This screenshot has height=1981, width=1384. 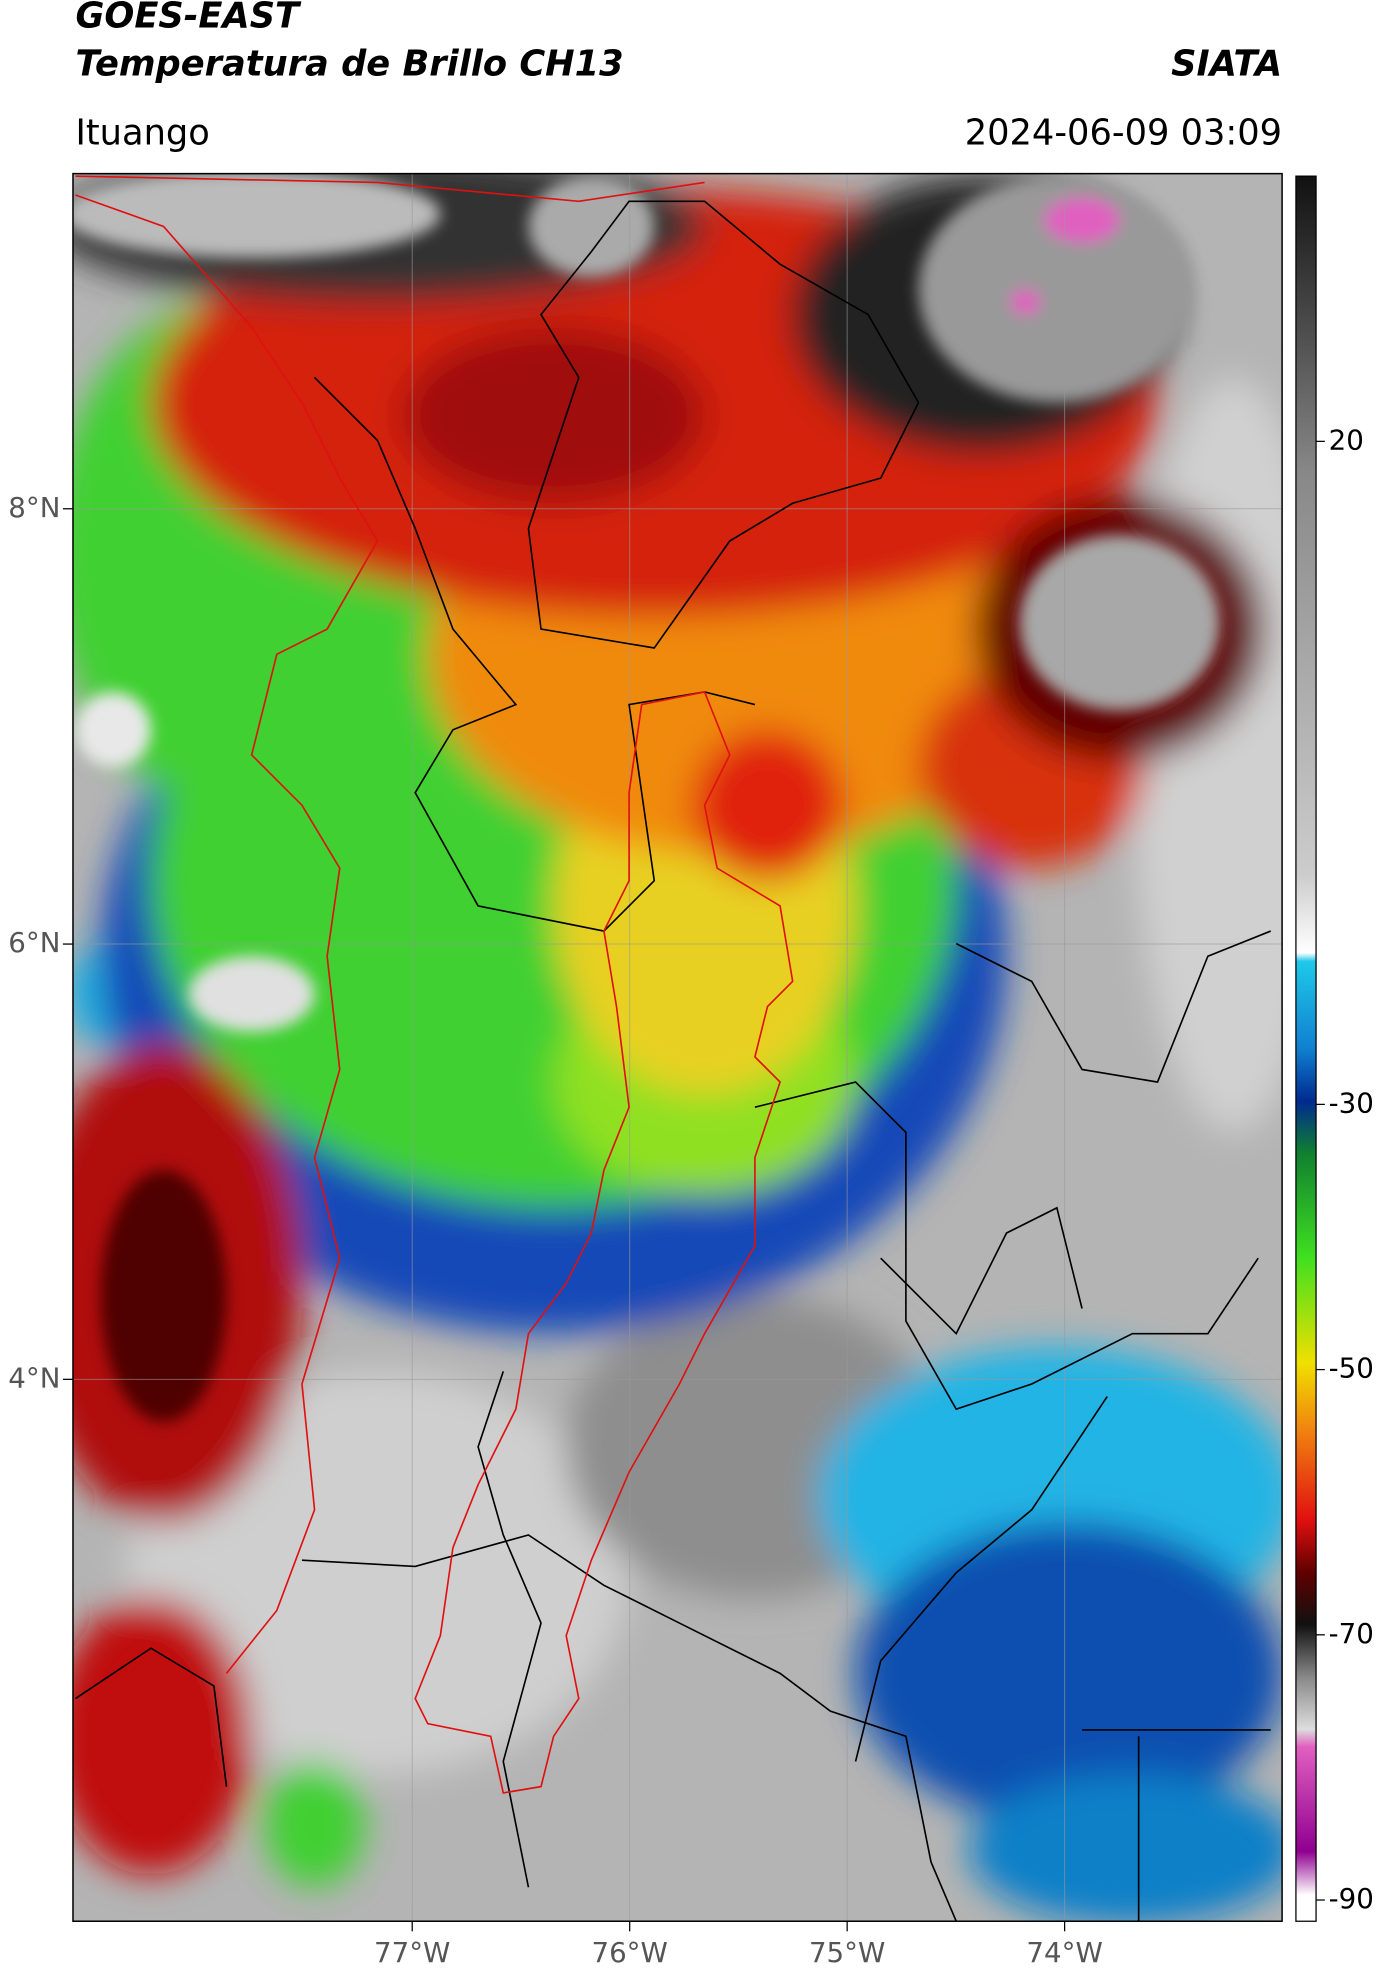 I want to click on colorbar, so click(x=1306, y=1048).